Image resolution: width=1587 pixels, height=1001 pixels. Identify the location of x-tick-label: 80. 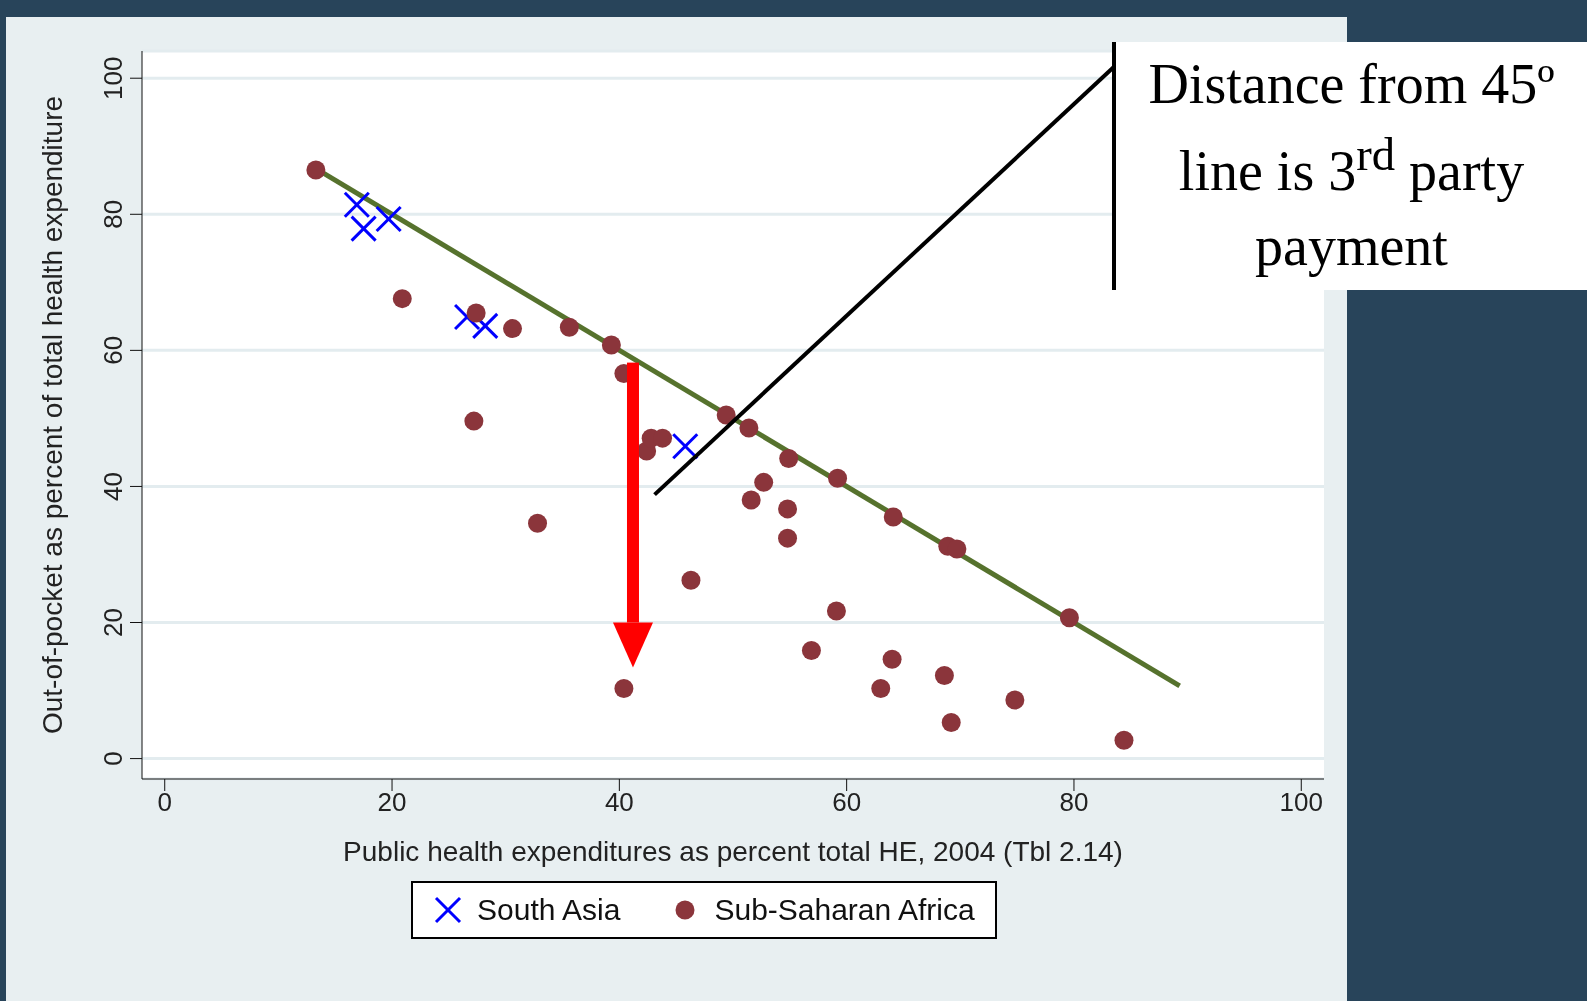
(1074, 802).